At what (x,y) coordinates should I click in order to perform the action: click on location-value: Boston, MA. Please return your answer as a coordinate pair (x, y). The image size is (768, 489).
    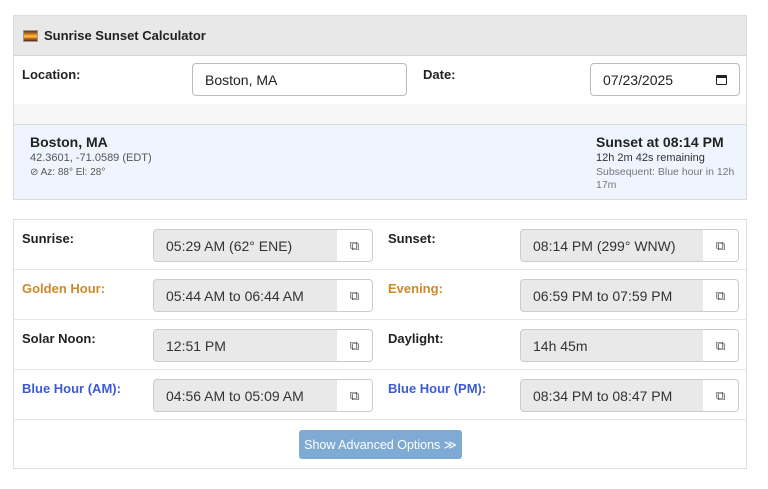
    Looking at the image, I should click on (241, 79).